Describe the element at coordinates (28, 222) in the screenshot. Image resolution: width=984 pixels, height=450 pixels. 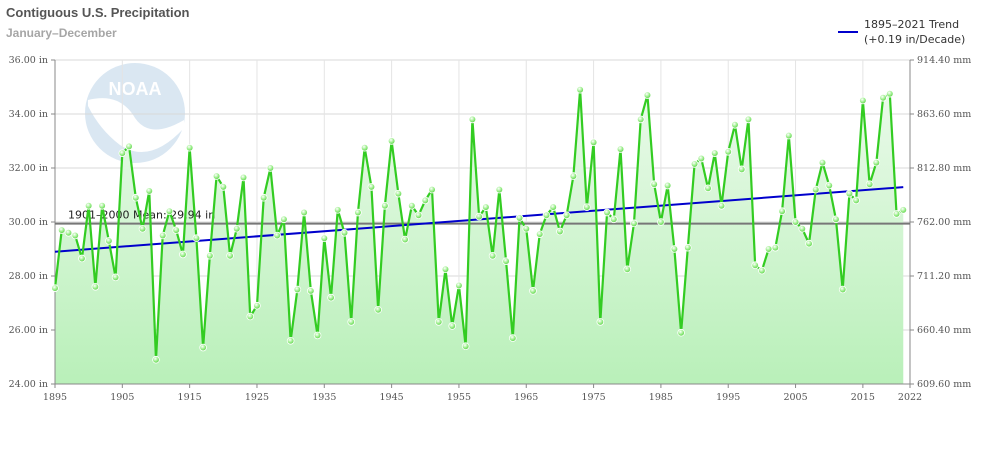
I see `y-tick-label-left: 30.00 in` at that location.